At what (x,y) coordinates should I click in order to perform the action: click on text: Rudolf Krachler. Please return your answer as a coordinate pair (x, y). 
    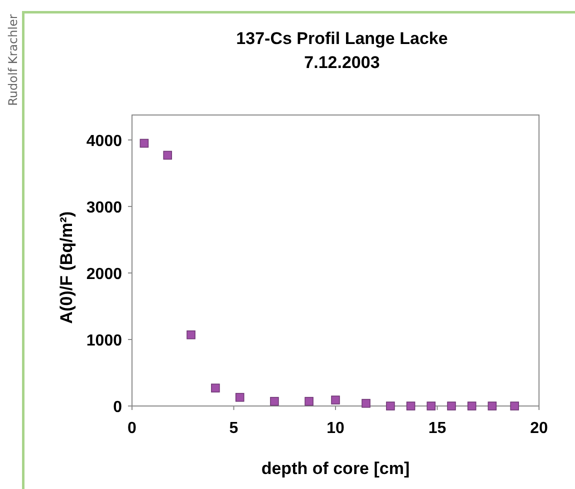
    Looking at the image, I should click on (13, 60).